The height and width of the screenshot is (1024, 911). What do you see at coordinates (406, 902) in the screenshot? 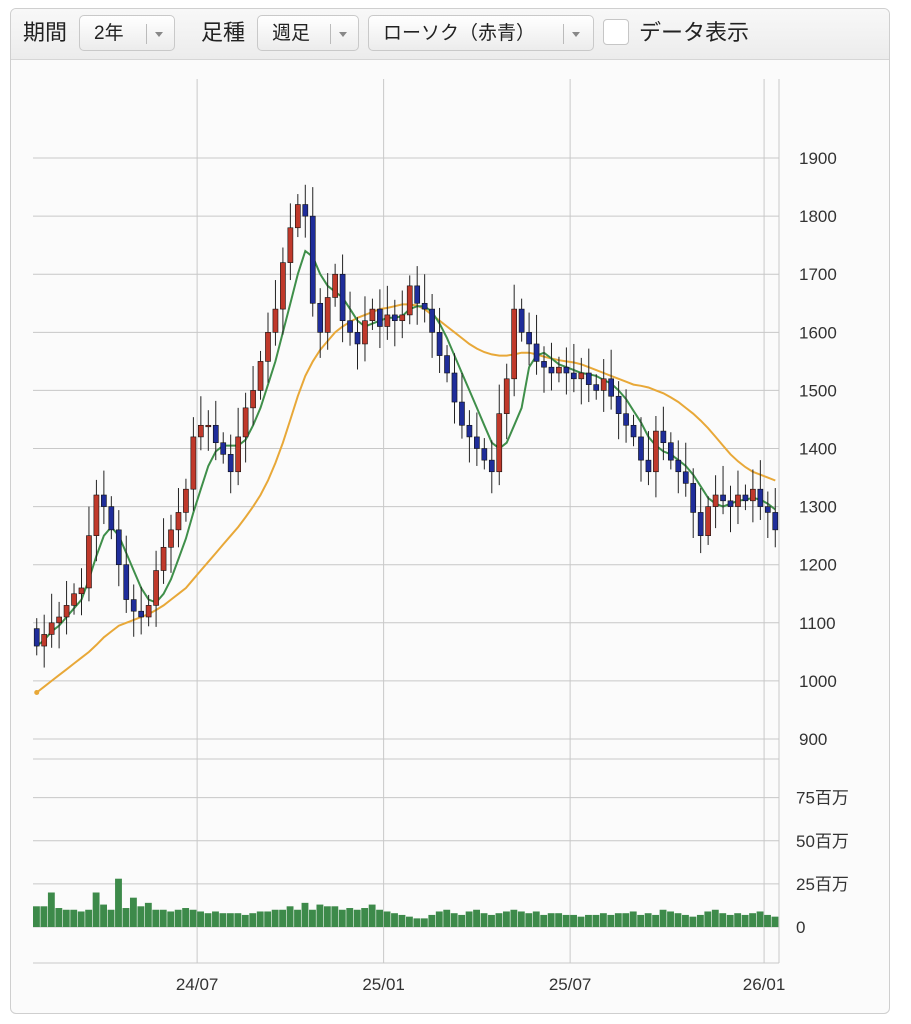
I see `volume-bars` at bounding box center [406, 902].